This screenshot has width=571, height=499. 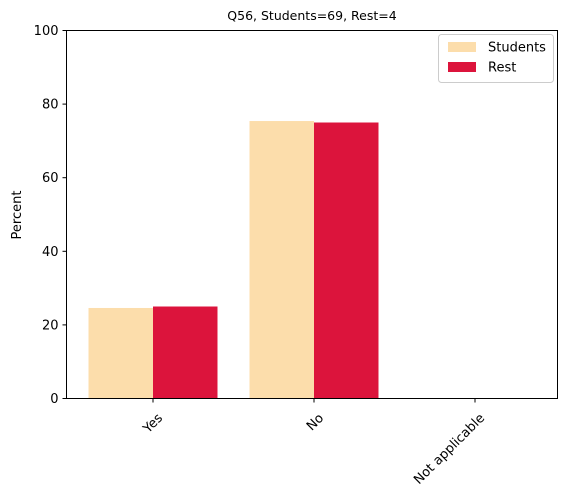 I want to click on y-tick-label: 0, so click(x=54, y=399).